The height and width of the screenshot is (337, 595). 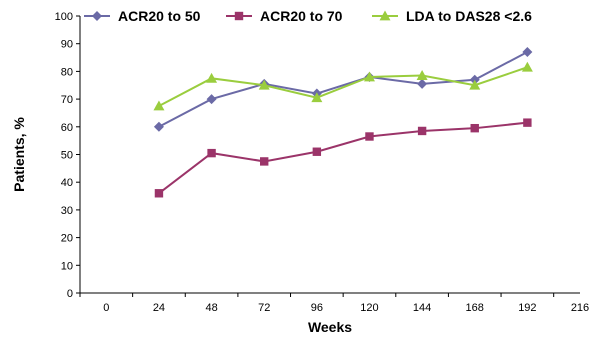 I want to click on legend-item-3: LDA to DAS28 <2.6, so click(x=452, y=16).